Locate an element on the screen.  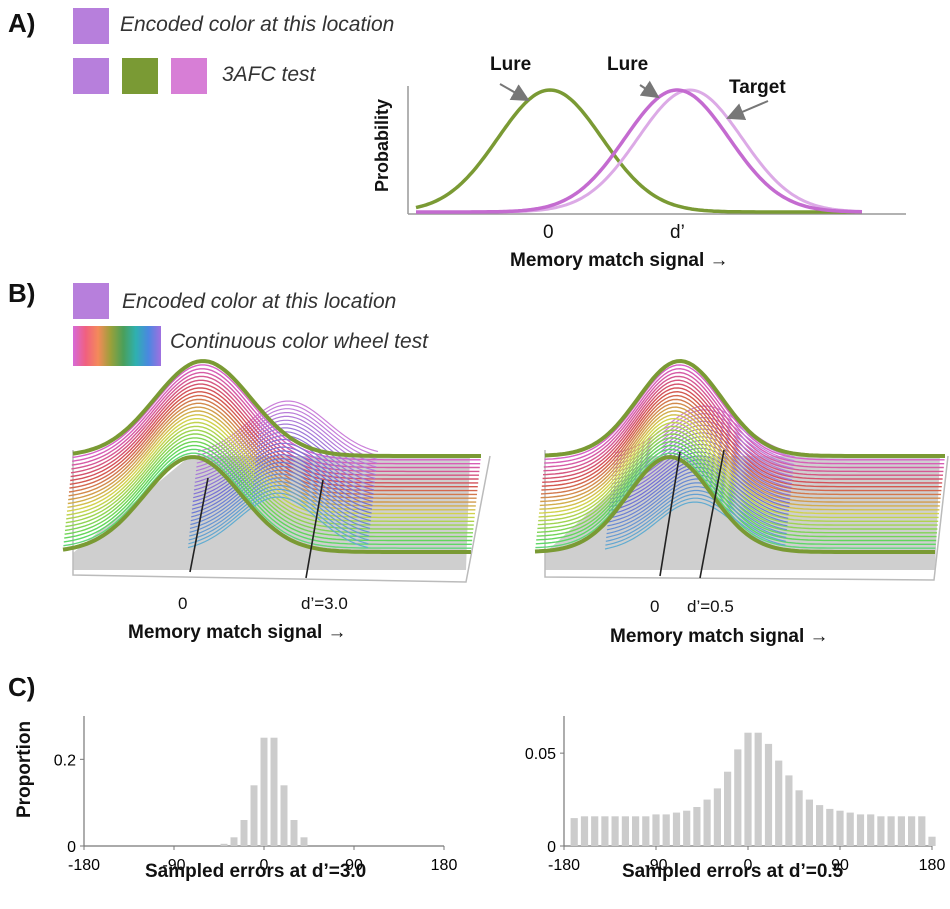
panel-a-label: A) is located at coordinates (22, 23).